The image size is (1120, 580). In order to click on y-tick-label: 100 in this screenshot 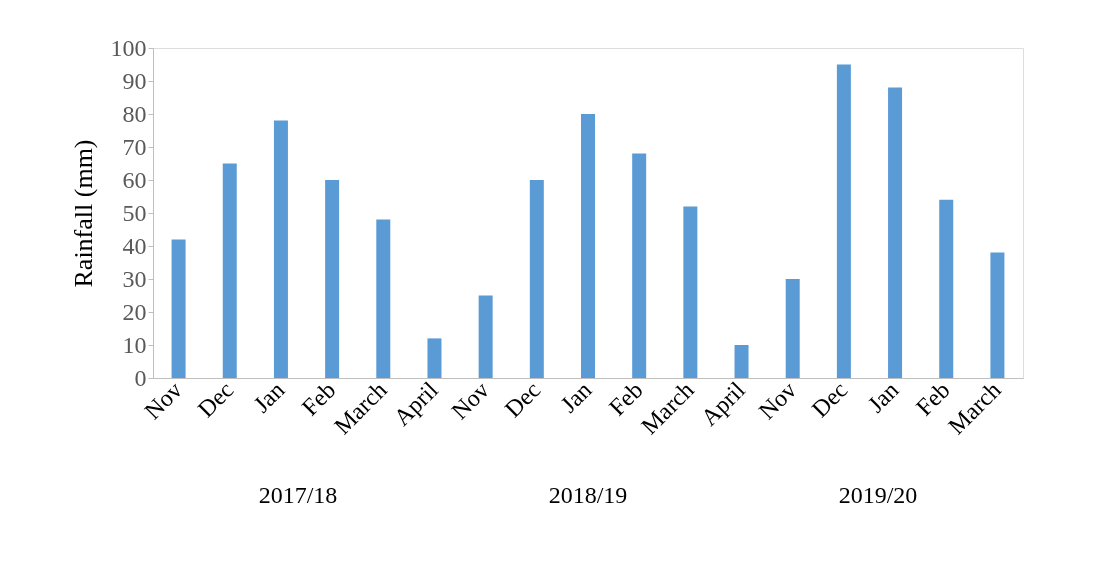, I will do `click(128, 47)`.